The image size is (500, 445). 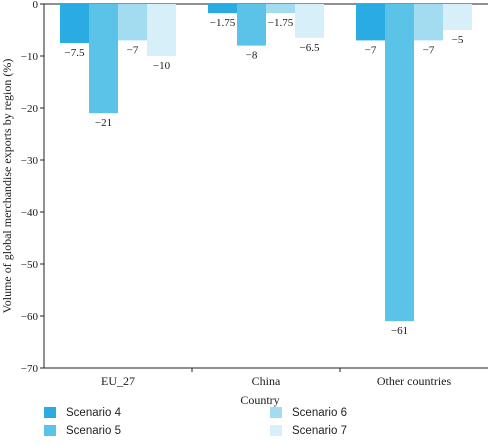 What do you see at coordinates (458, 40) in the screenshot?
I see `data-label: −5` at bounding box center [458, 40].